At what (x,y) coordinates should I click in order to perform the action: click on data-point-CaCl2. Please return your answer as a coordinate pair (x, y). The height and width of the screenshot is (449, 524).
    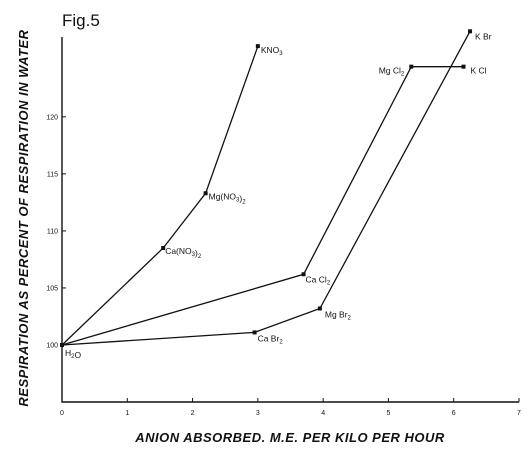
    Looking at the image, I should click on (303, 274).